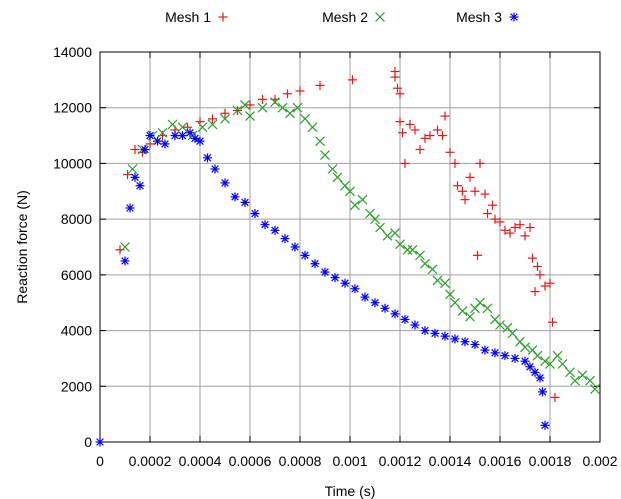 This screenshot has height=499, width=621. What do you see at coordinates (487, 17) in the screenshot?
I see `legend-item-3: Mesh 3` at bounding box center [487, 17].